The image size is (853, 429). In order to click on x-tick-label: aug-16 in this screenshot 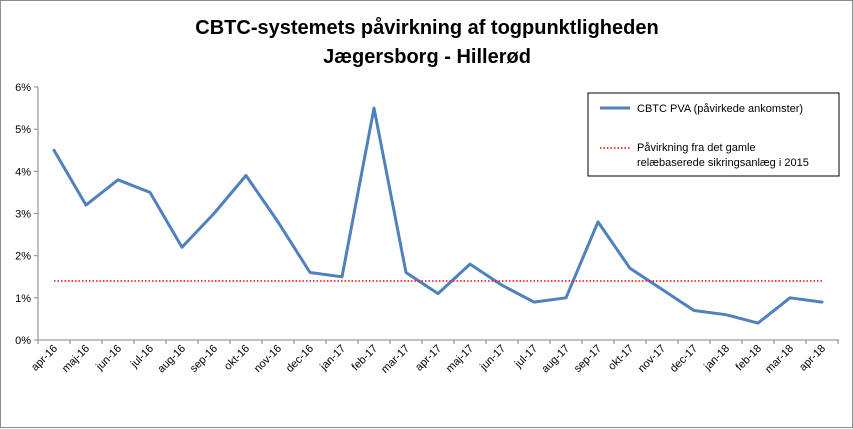, I will do `click(171, 359)`.